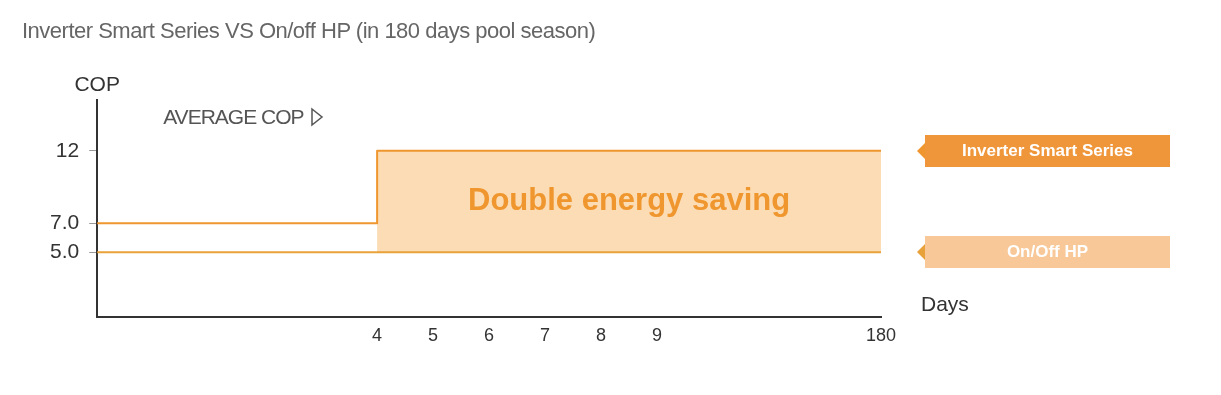  What do you see at coordinates (629, 199) in the screenshot?
I see `band-label: Double energy saving` at bounding box center [629, 199].